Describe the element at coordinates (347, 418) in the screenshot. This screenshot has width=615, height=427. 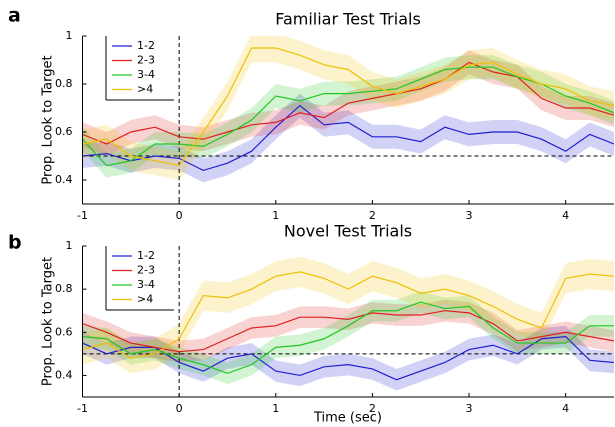
I see `x-axis-label: Time (sec)` at that location.